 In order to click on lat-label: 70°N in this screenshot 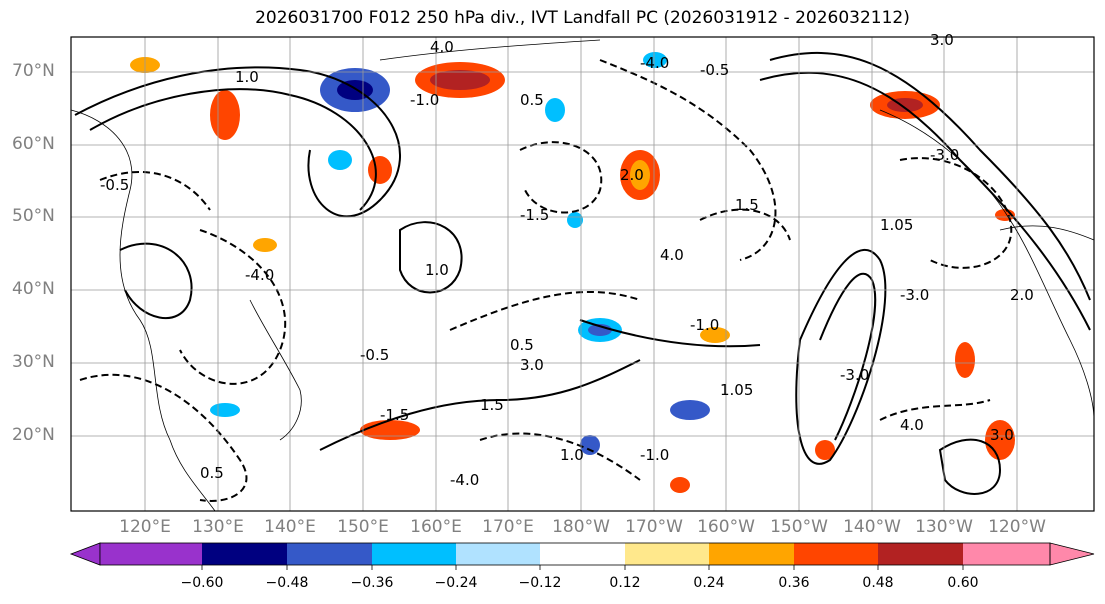, I will do `click(33, 71)`.